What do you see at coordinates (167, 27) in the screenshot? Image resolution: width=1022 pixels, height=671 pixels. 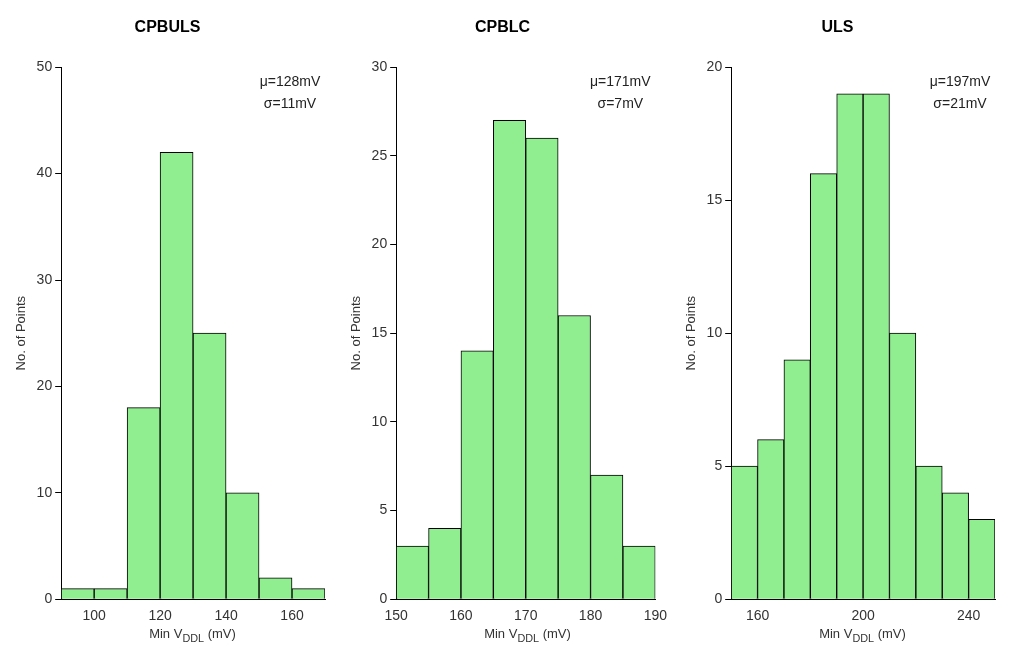 I see `chart-title: CPBULS` at bounding box center [167, 27].